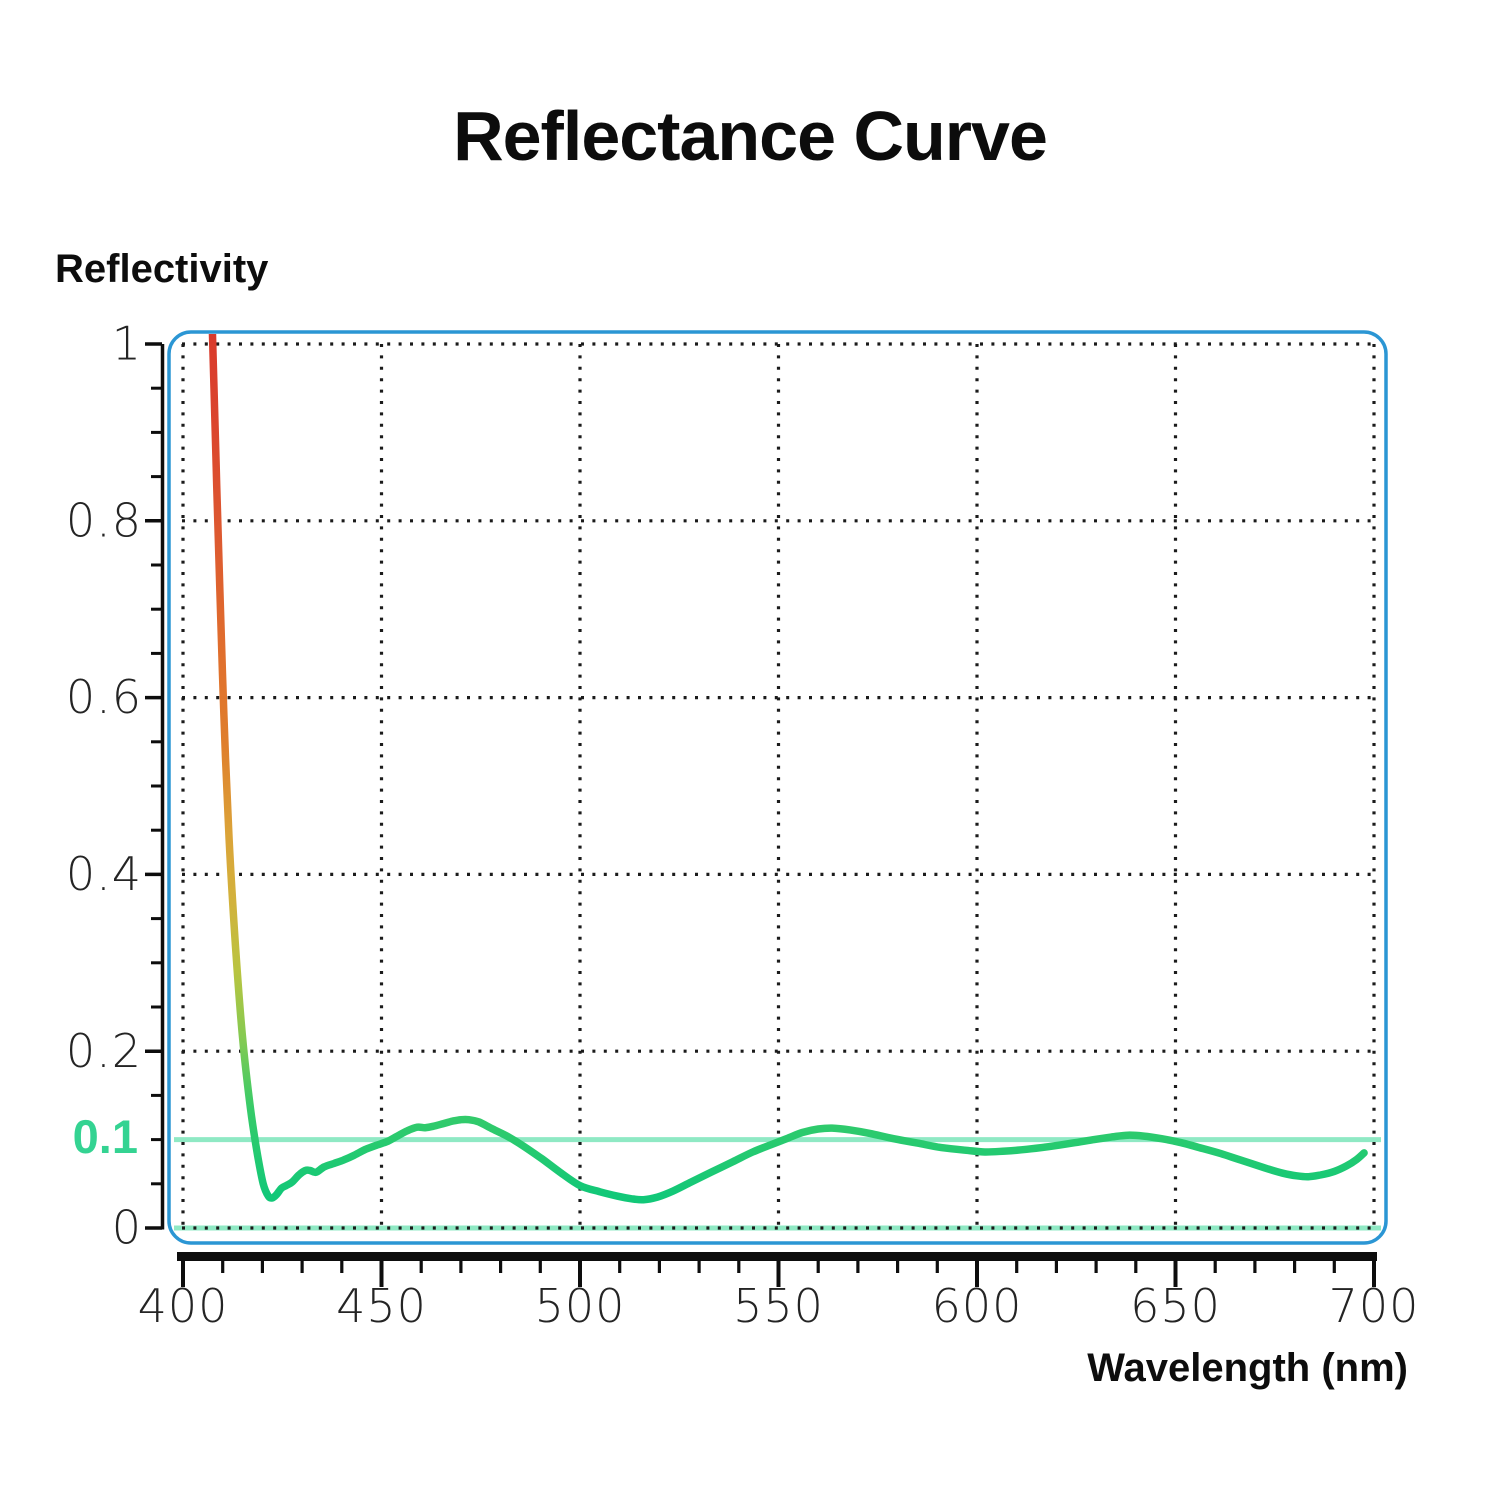  Describe the element at coordinates (104, 697) in the screenshot. I see `y-tick-label: 0.6` at that location.